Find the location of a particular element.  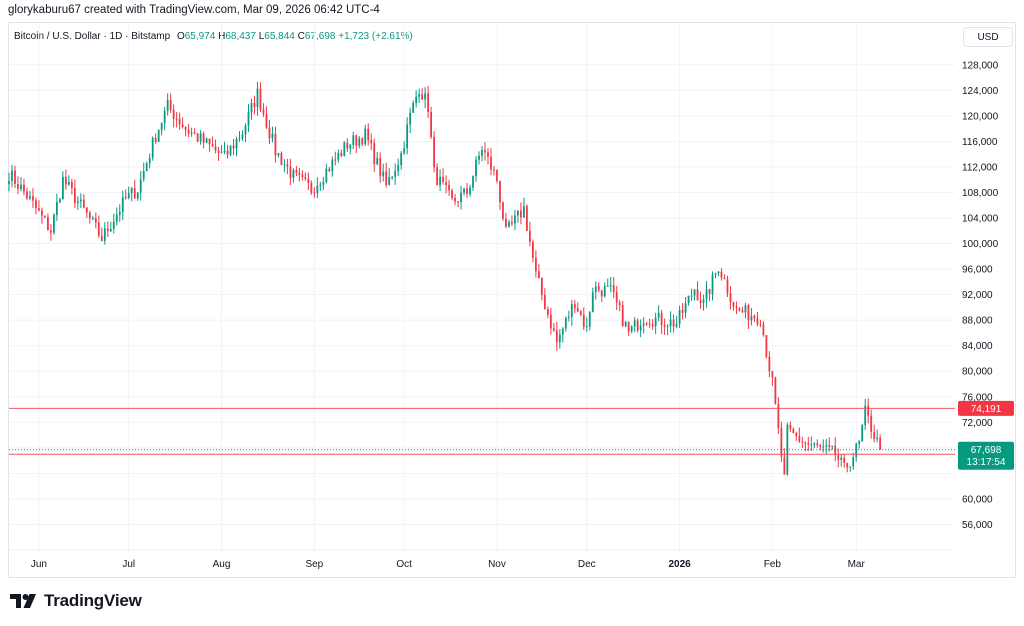

level-price-label: 74,191 is located at coordinates (986, 409).